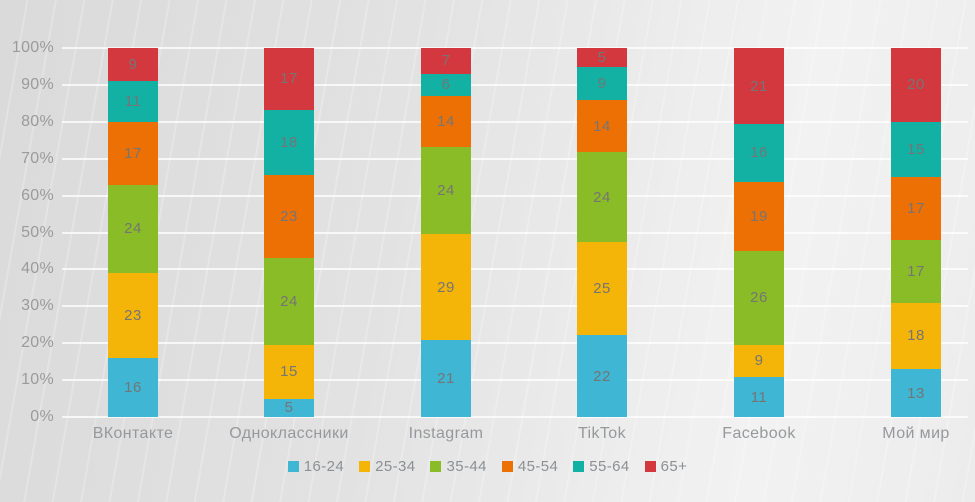 The image size is (975, 502). I want to click on segment-Instagram-45-54: 14, so click(446, 121).